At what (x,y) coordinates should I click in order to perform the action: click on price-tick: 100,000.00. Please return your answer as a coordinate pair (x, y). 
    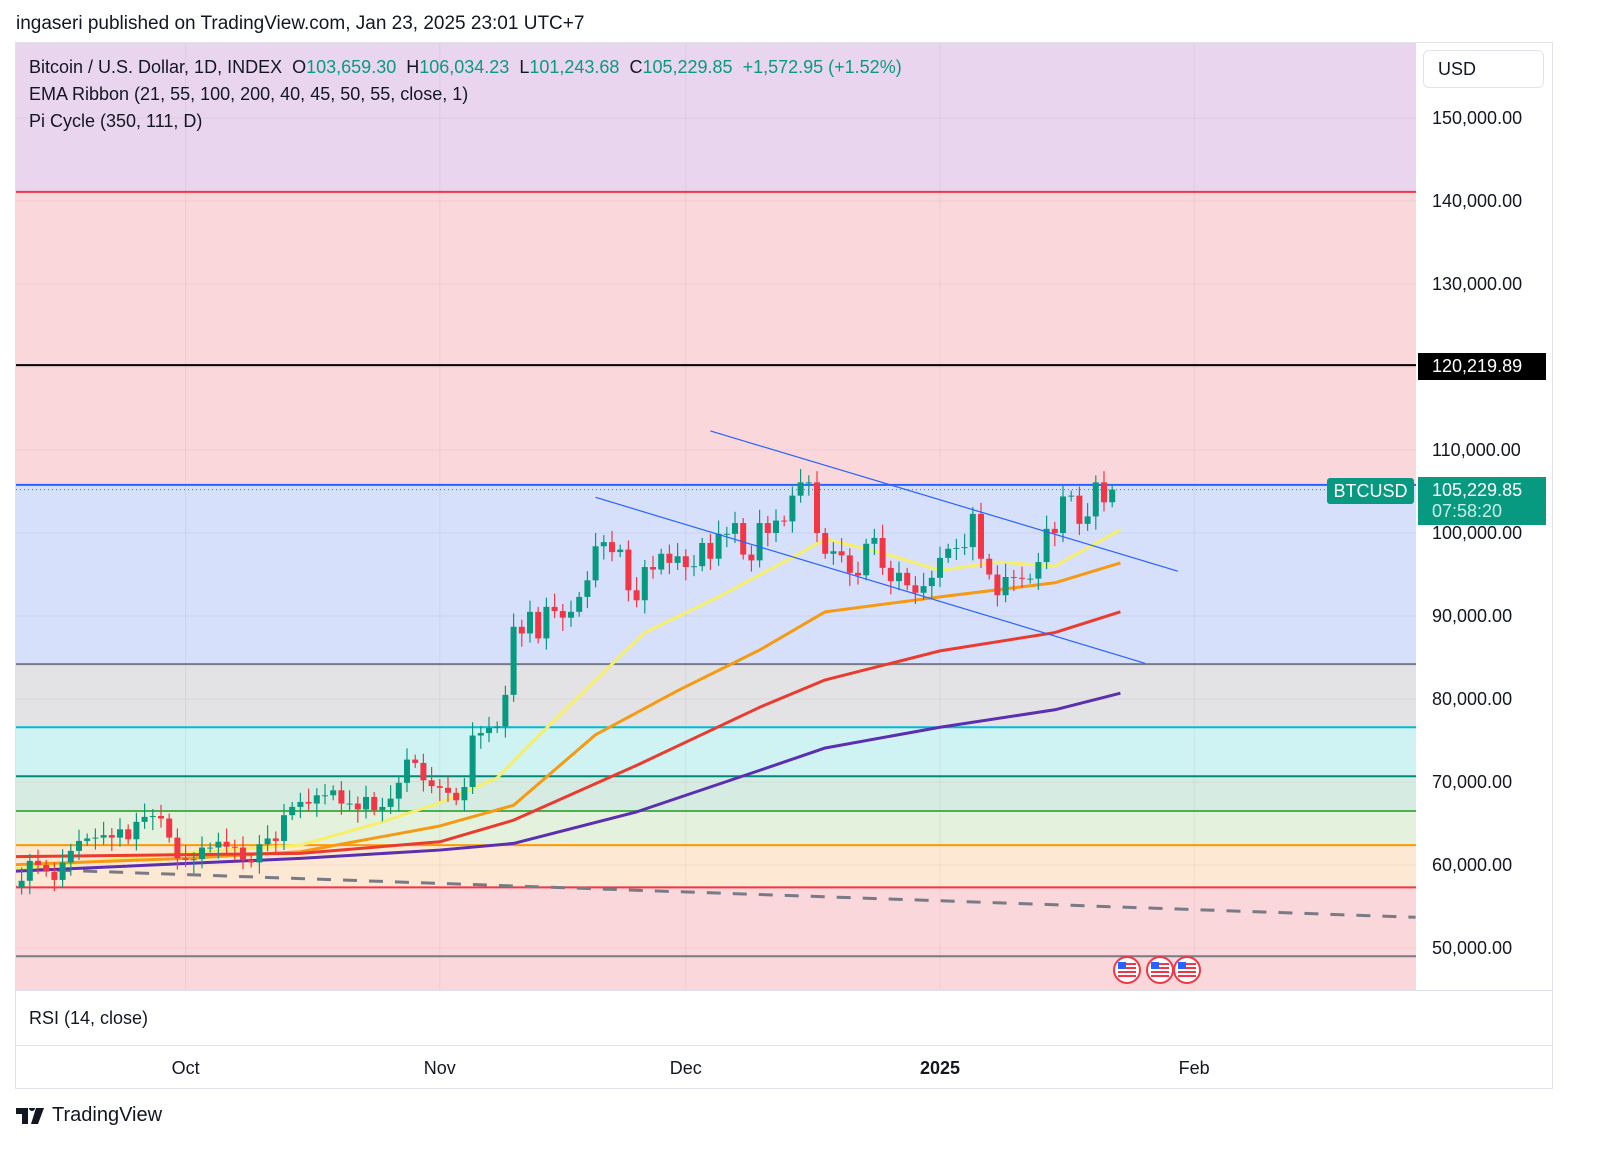
    Looking at the image, I should click on (1477, 533).